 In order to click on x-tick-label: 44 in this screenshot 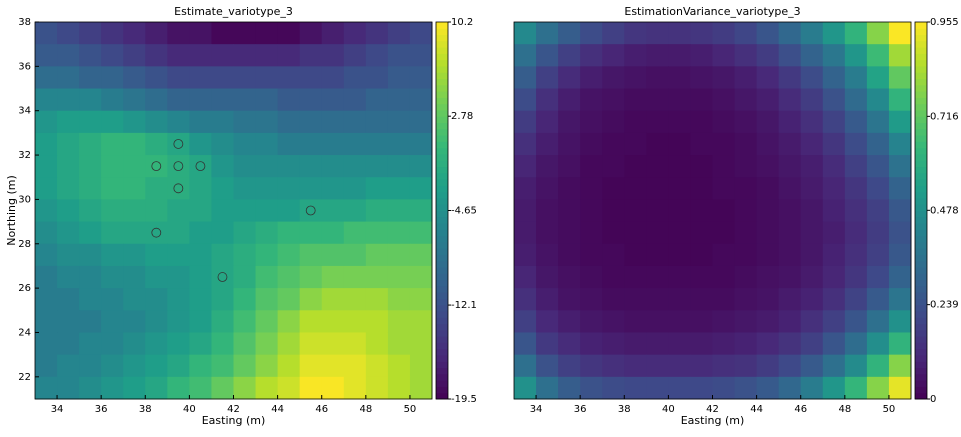, I will do `click(277, 409)`.